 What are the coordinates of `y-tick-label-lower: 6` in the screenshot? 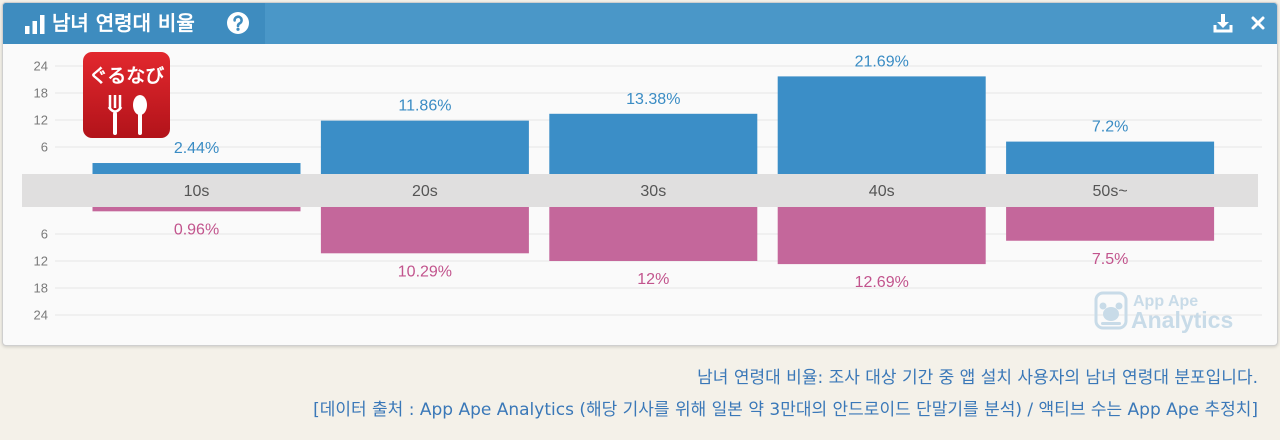 It's located at (44, 234).